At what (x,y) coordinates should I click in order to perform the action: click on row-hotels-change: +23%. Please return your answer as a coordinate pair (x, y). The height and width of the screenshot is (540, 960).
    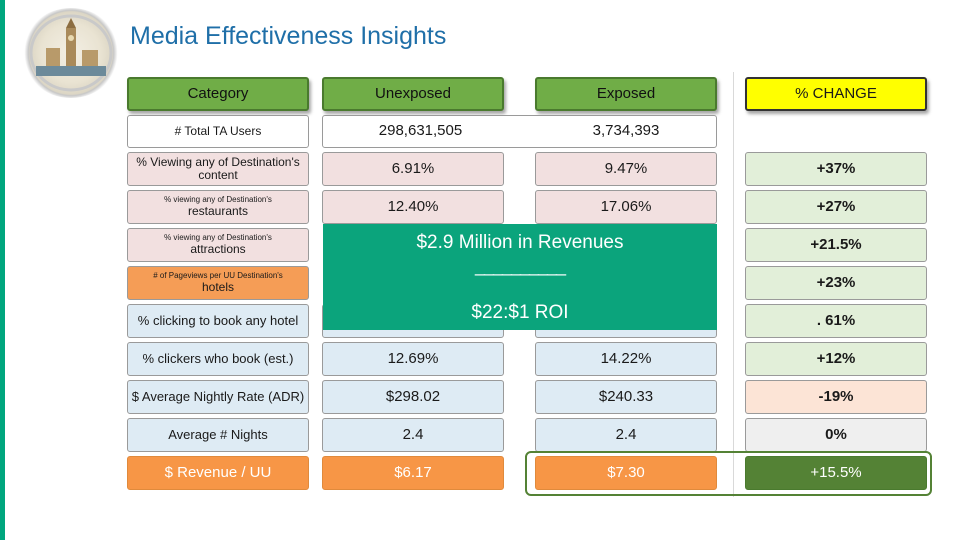
    Looking at the image, I should click on (836, 283).